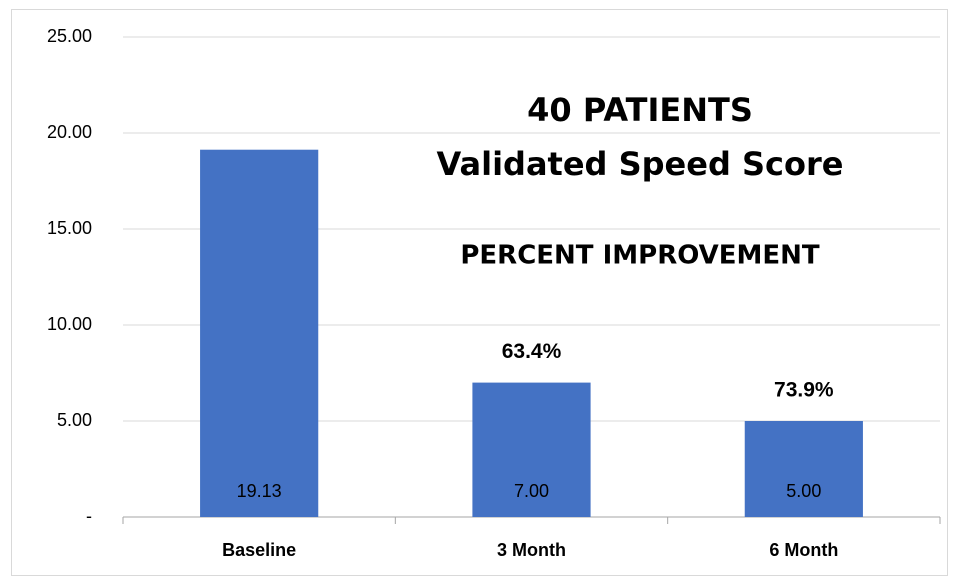 This screenshot has height=580, width=958. I want to click on annotation: 40 PATIENTS, so click(640, 110).